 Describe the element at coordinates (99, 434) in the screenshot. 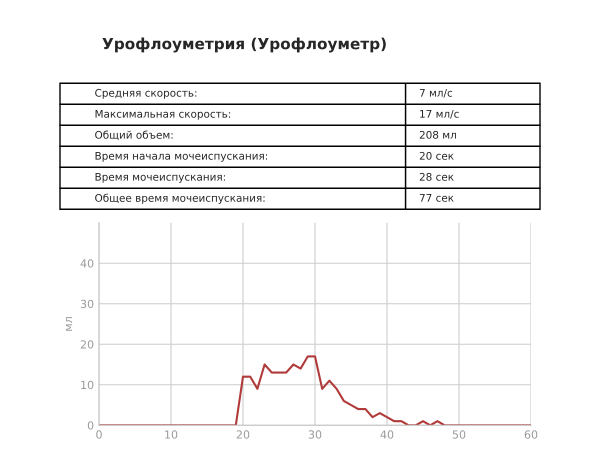

I see `x-tick-label: 0` at that location.